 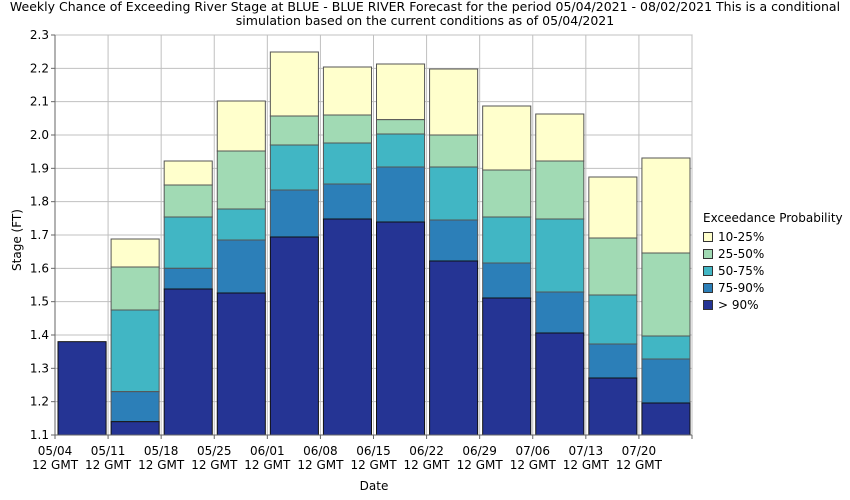 I want to click on x-tick-label: 06/29, so click(x=479, y=451).